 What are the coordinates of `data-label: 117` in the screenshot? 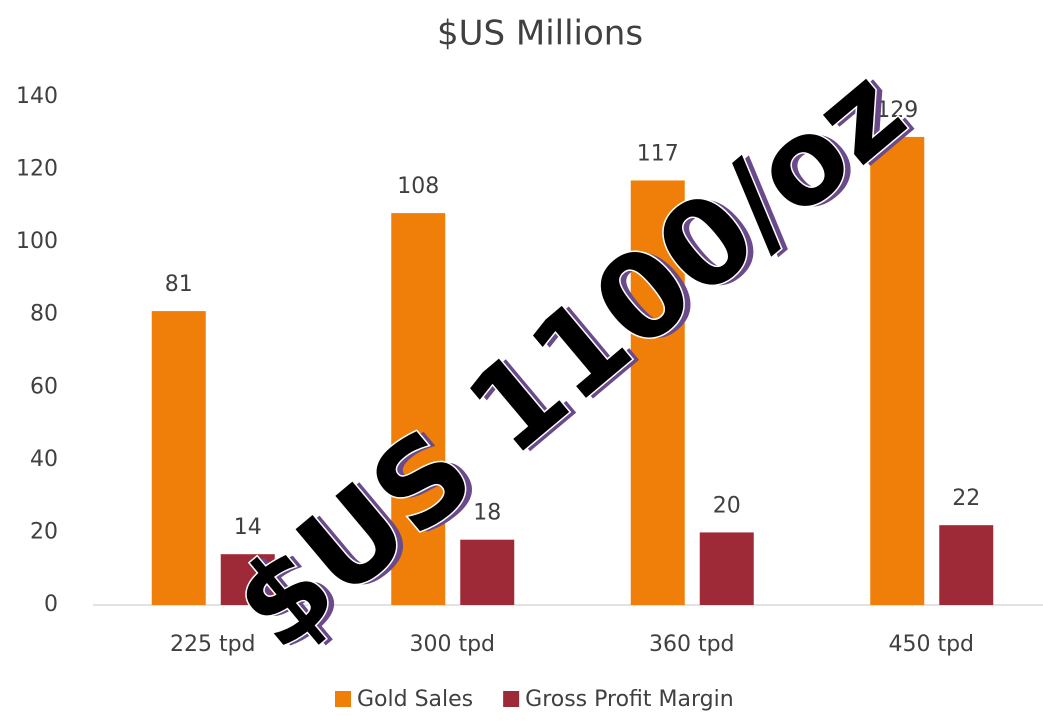 It's located at (658, 153).